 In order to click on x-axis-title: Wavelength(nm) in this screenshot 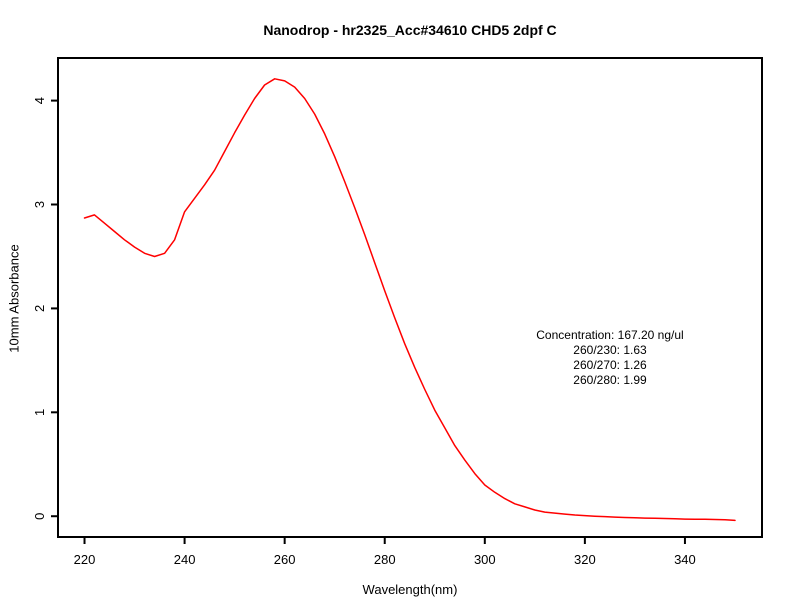, I will do `click(410, 589)`.